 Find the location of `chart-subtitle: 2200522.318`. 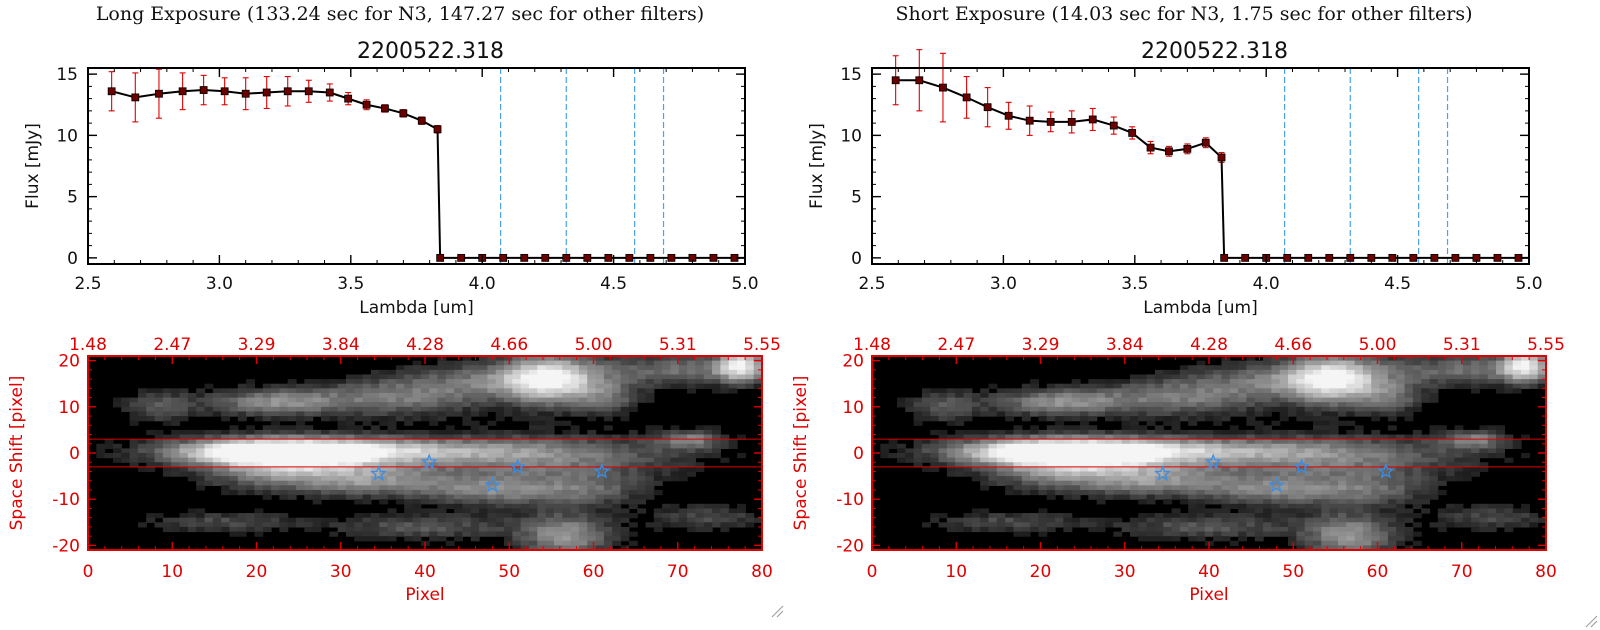

chart-subtitle: 2200522.318 is located at coordinates (430, 51).